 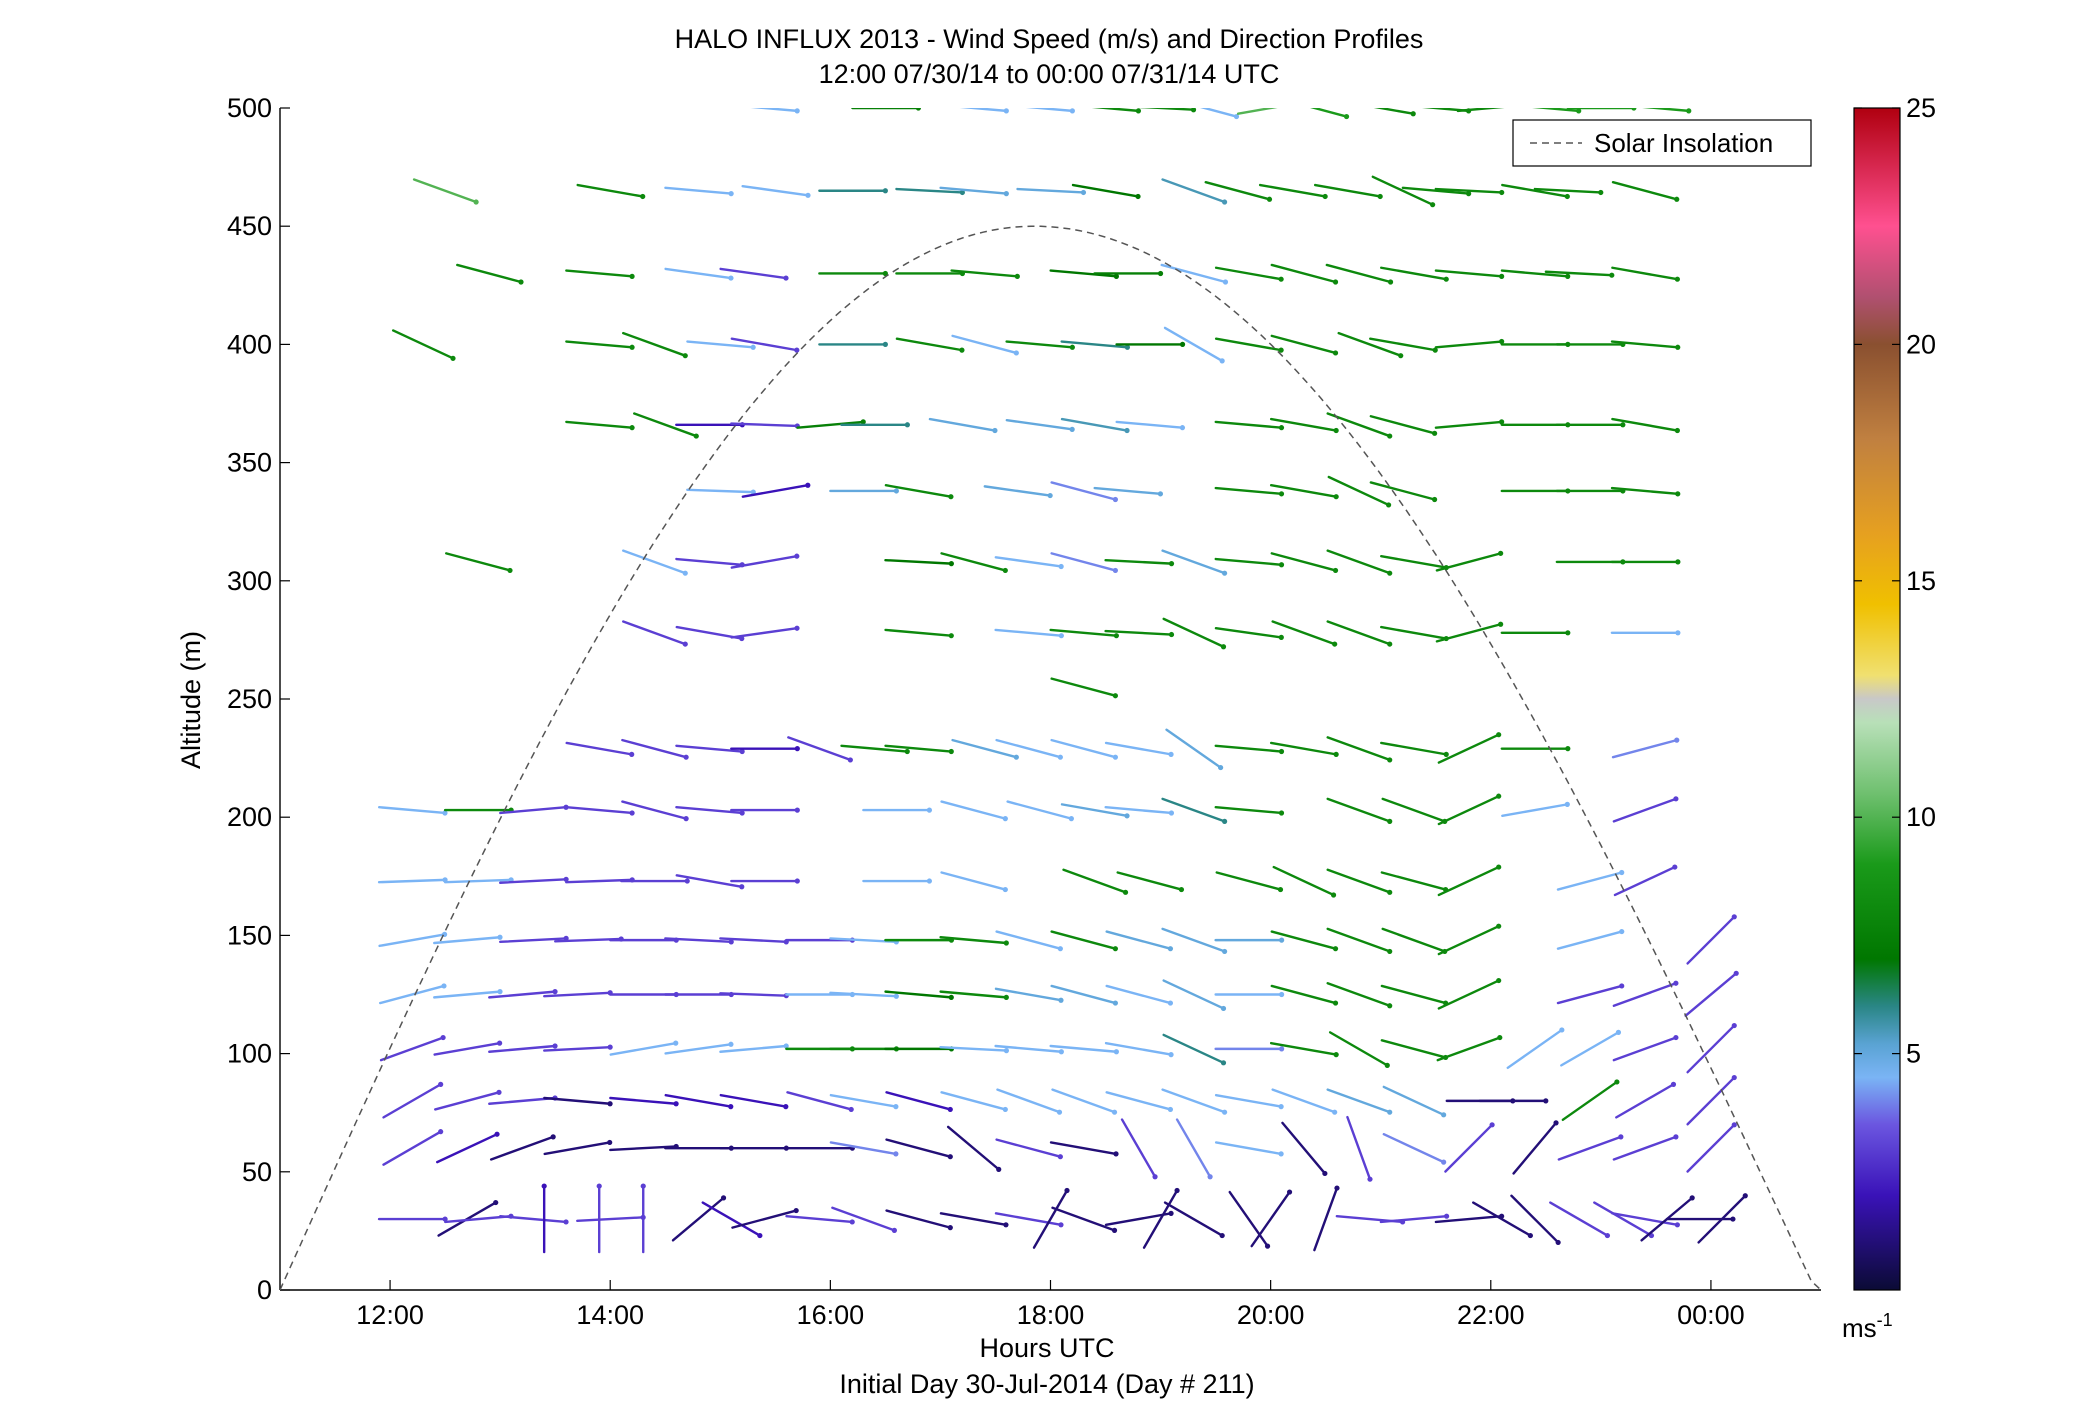 I want to click on x-axis-label-day: Initial Day 30-Jul-2014 (Day # 211), so click(x=1046, y=1384).